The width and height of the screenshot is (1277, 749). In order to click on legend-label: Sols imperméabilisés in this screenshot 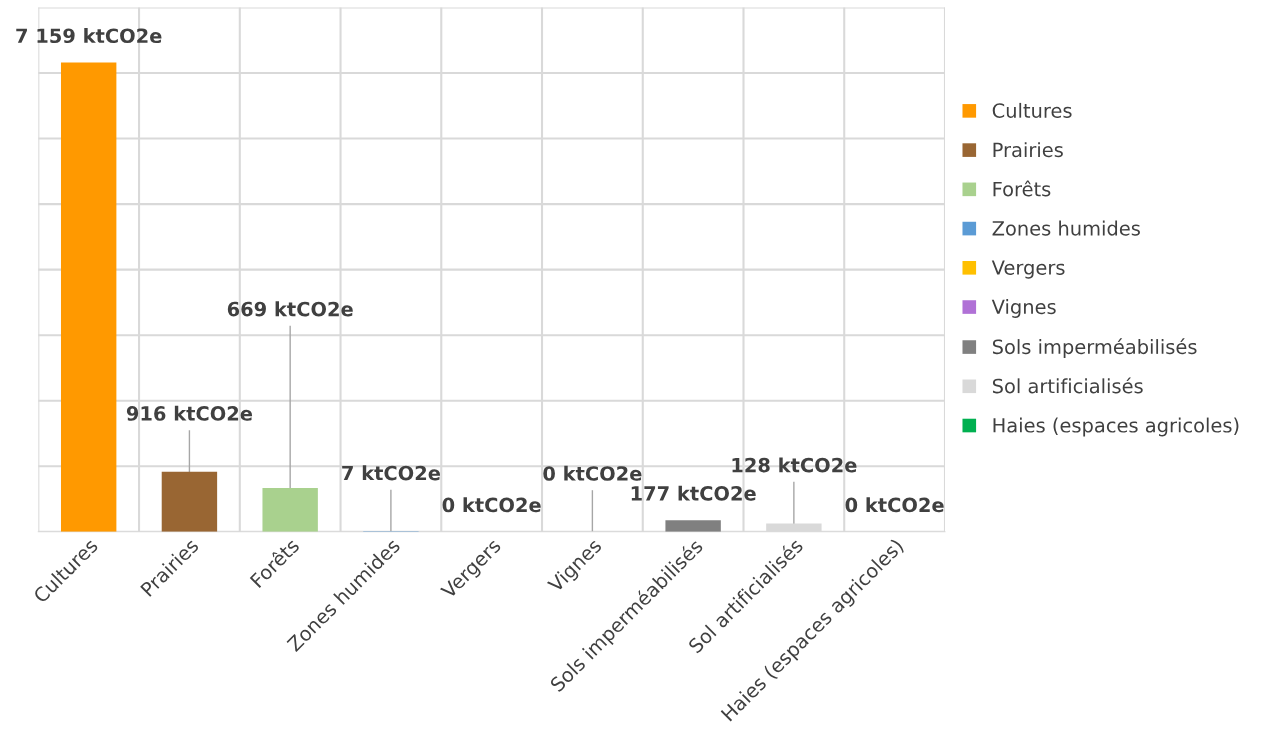, I will do `click(1094, 348)`.